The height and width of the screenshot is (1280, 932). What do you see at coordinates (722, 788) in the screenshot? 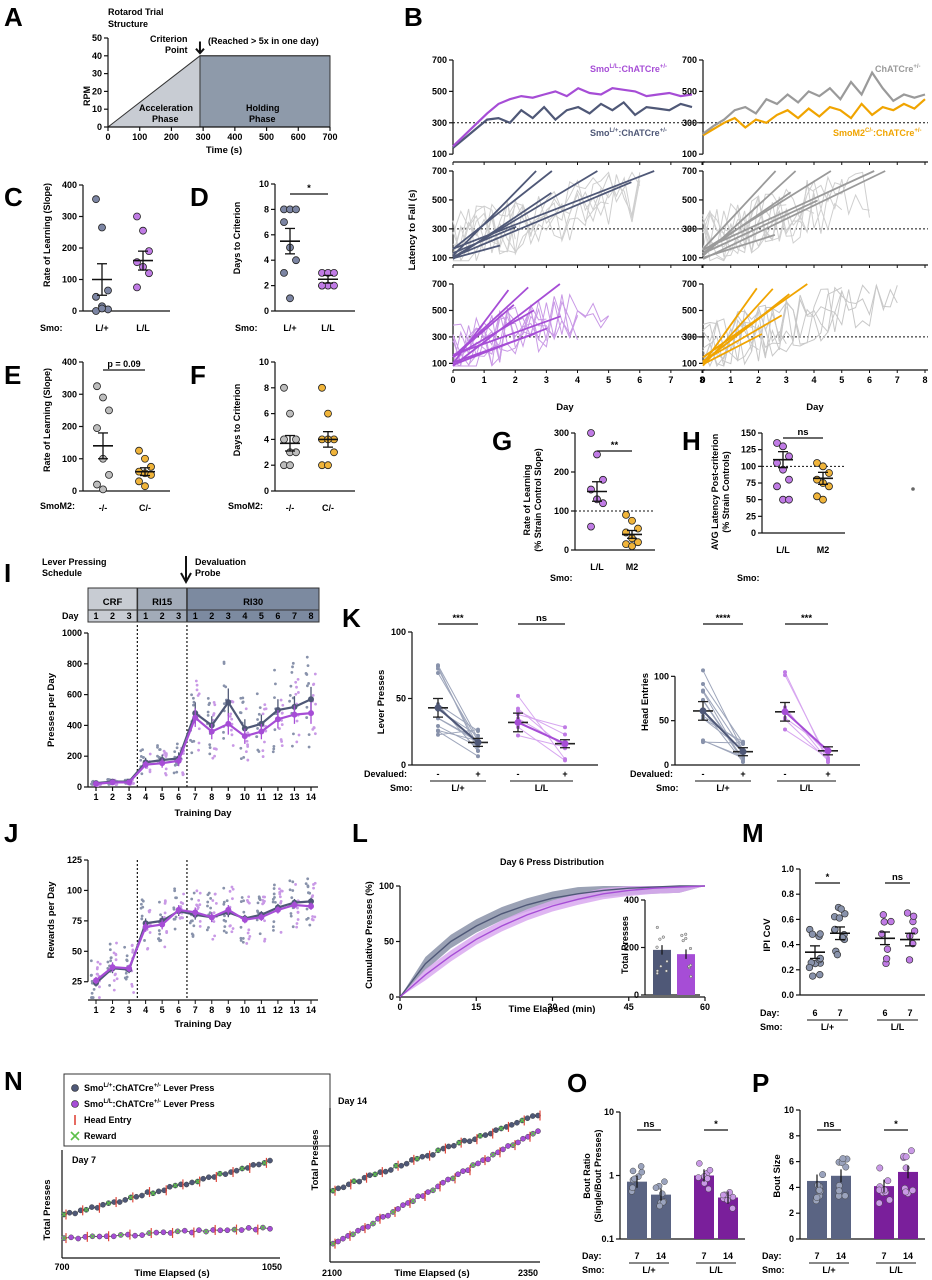
I see `group-label: L/+` at bounding box center [722, 788].